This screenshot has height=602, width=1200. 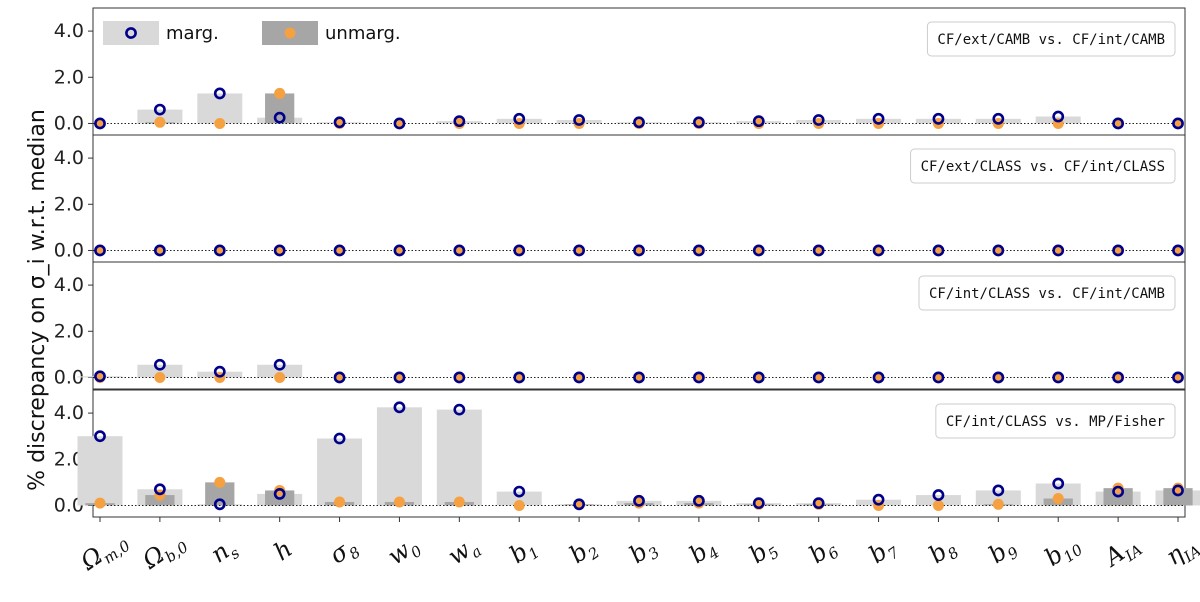 I want to click on x-label-b-8: b8, so click(x=943, y=552).